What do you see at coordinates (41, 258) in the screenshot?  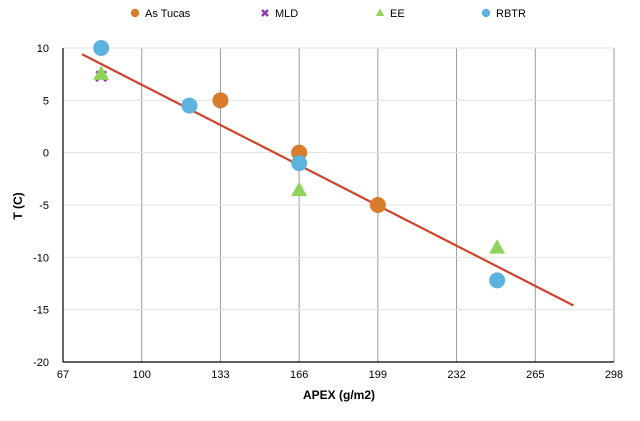 I see `y-tick-label: -10` at bounding box center [41, 258].